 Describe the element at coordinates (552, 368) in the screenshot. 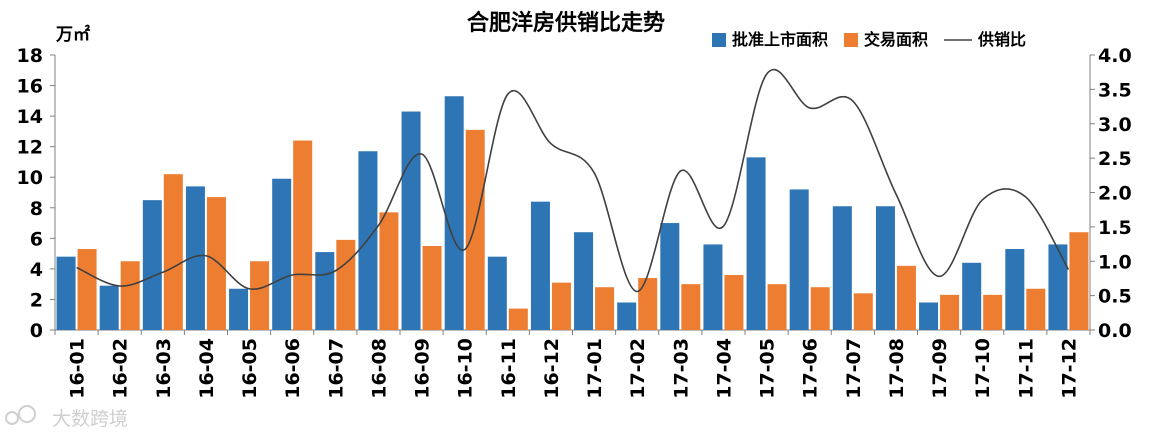

I see `x-tick-label: 16-12` at that location.